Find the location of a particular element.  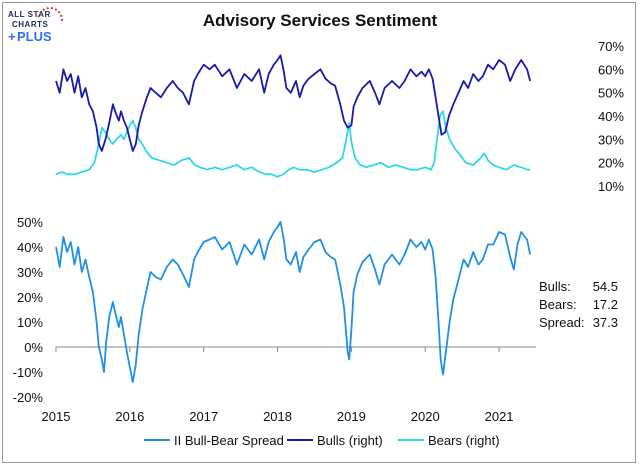

upper-y-ticks: 10% 20% 30% 40% 50% 60% 70% is located at coordinates (611, 116).